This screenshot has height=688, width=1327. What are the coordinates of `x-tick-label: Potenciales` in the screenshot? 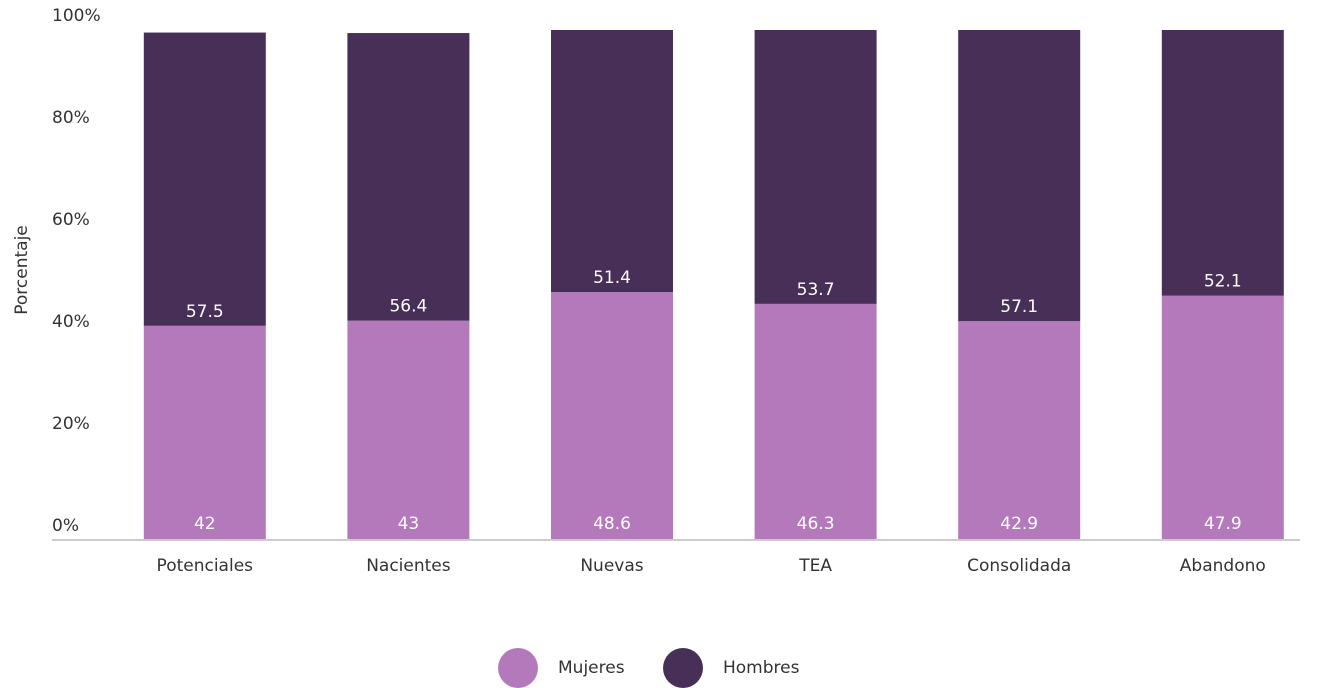 It's located at (205, 566).